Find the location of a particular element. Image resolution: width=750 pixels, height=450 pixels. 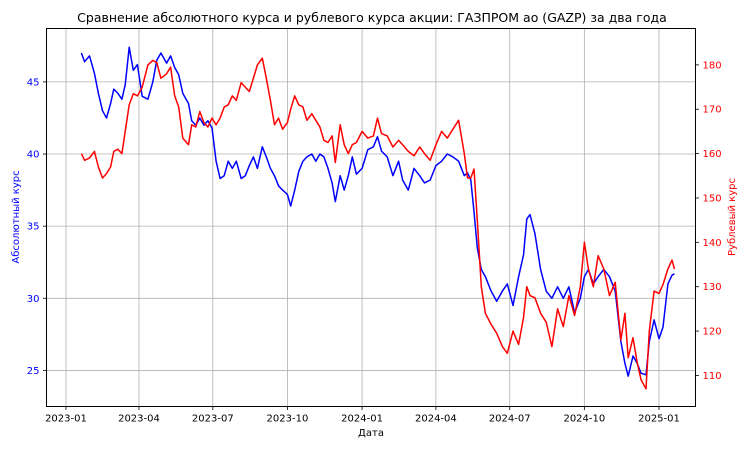

y-axis-left: 25 30 35 40 45 is located at coordinates (37, 227).